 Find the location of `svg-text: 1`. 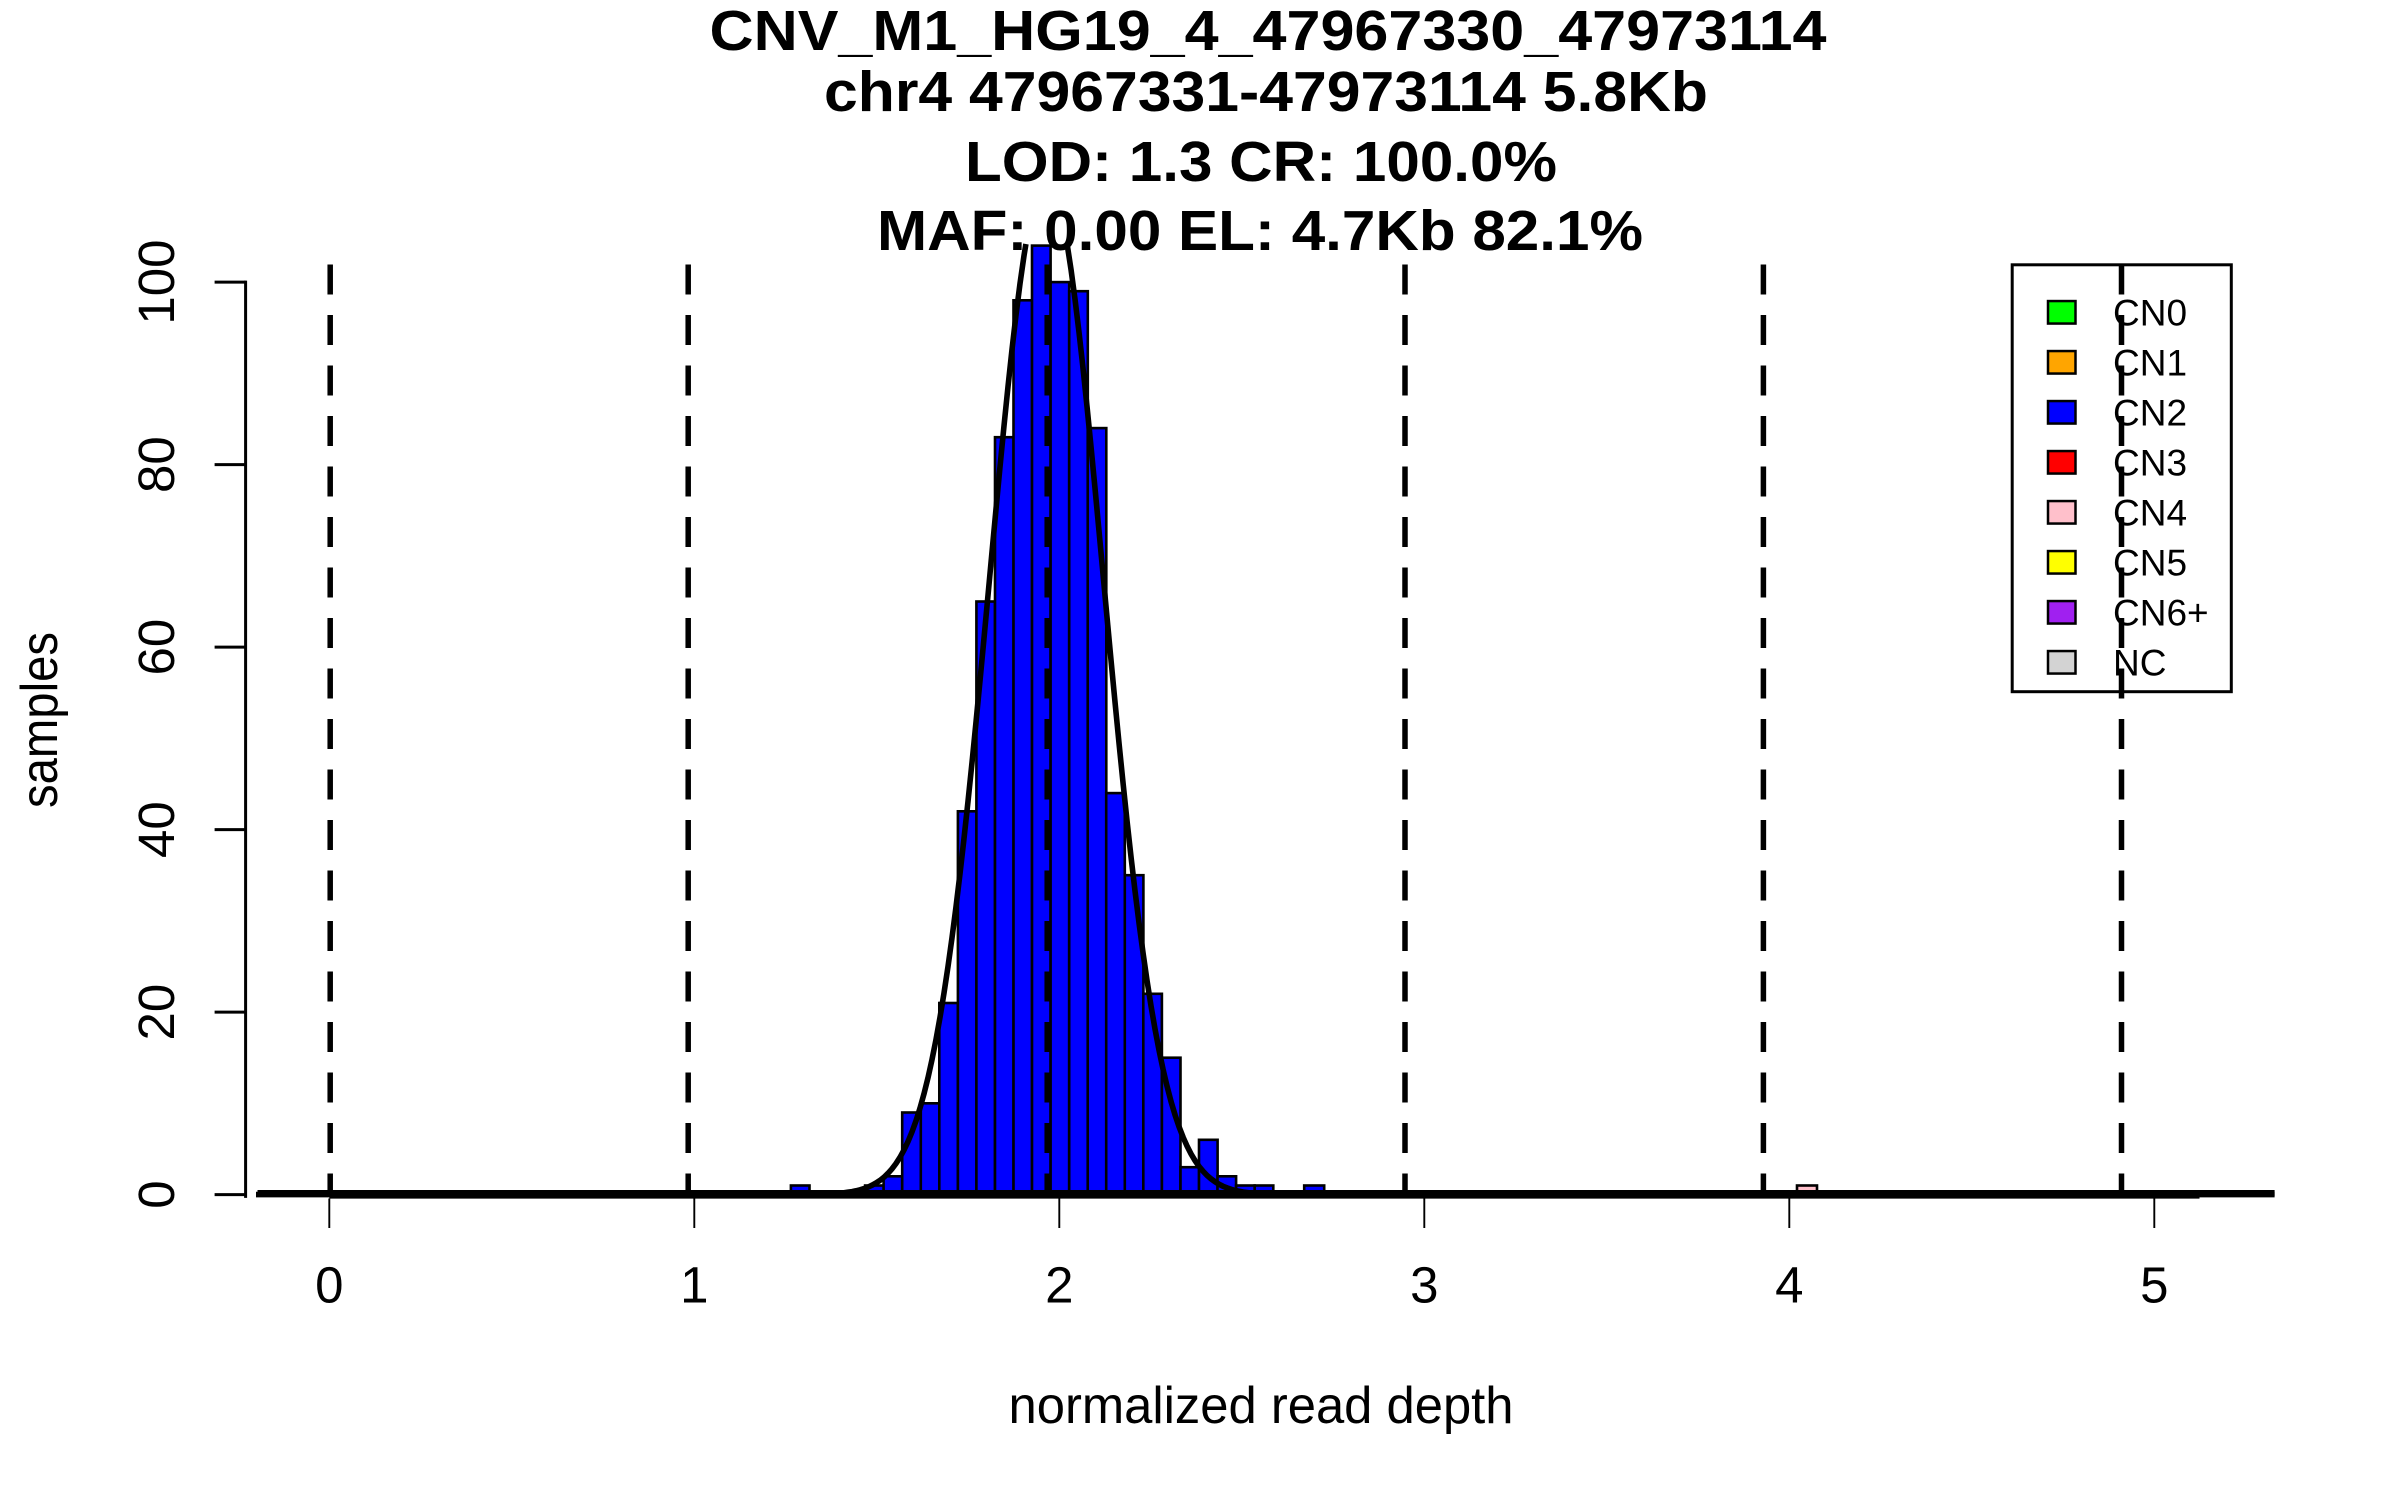

svg-text: 1 is located at coordinates (694, 1285).